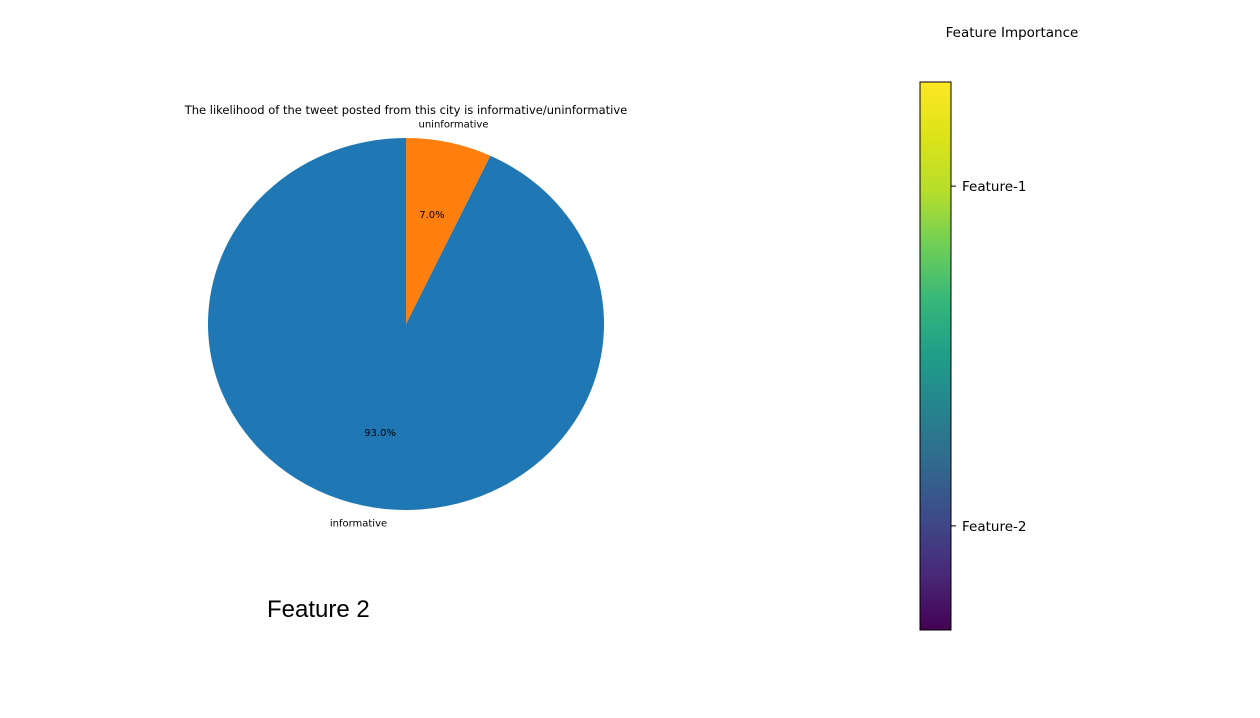  Describe the element at coordinates (999, 328) in the screenshot. I see `colorbar: Feature Importance Feature-1 Feature-2` at that location.